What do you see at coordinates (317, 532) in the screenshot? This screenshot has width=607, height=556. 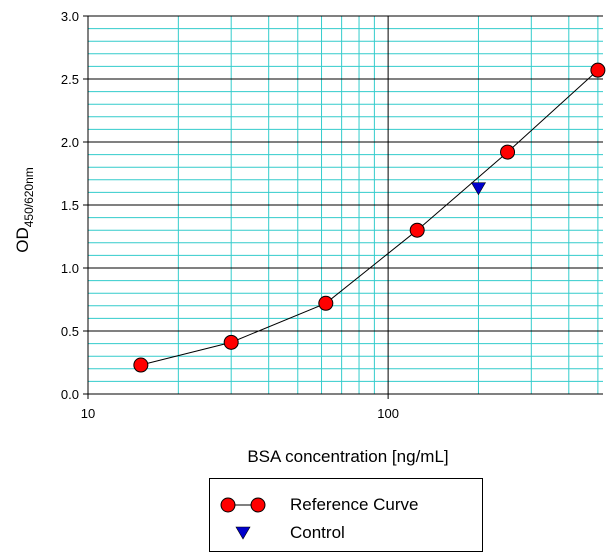 I see `legend-label-control: Control` at bounding box center [317, 532].